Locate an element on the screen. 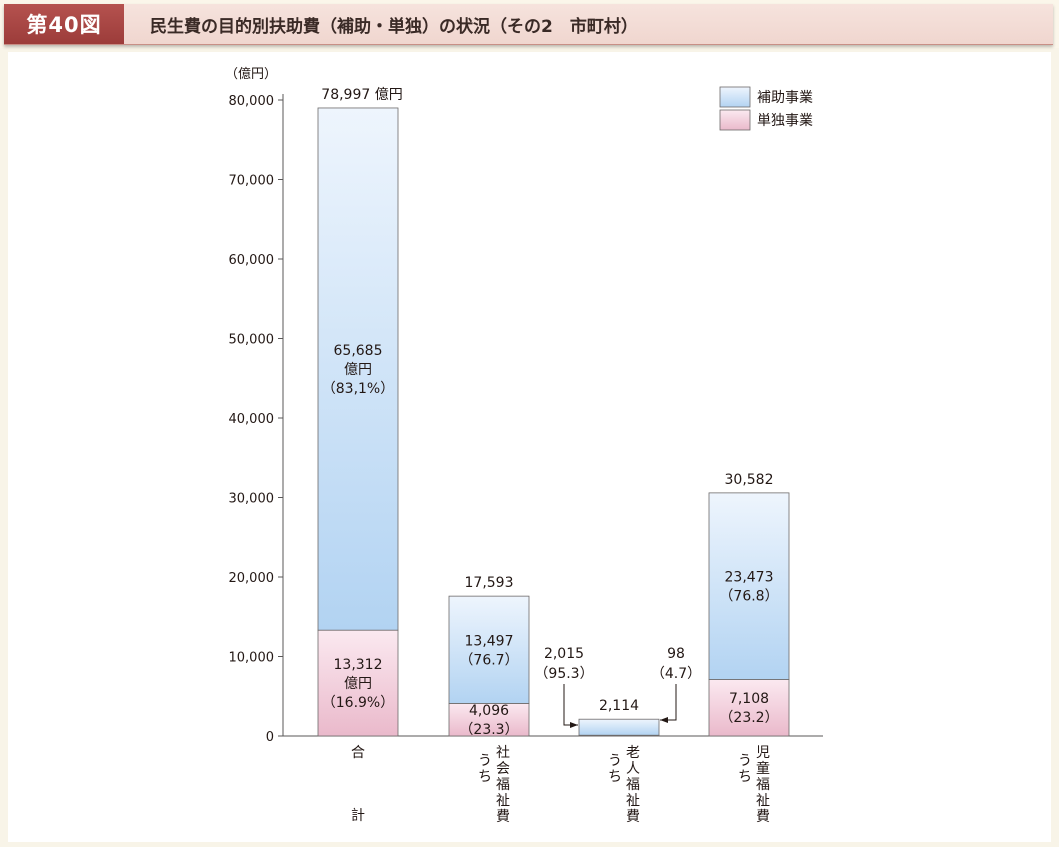  svg-text: 児 is located at coordinates (763, 753).